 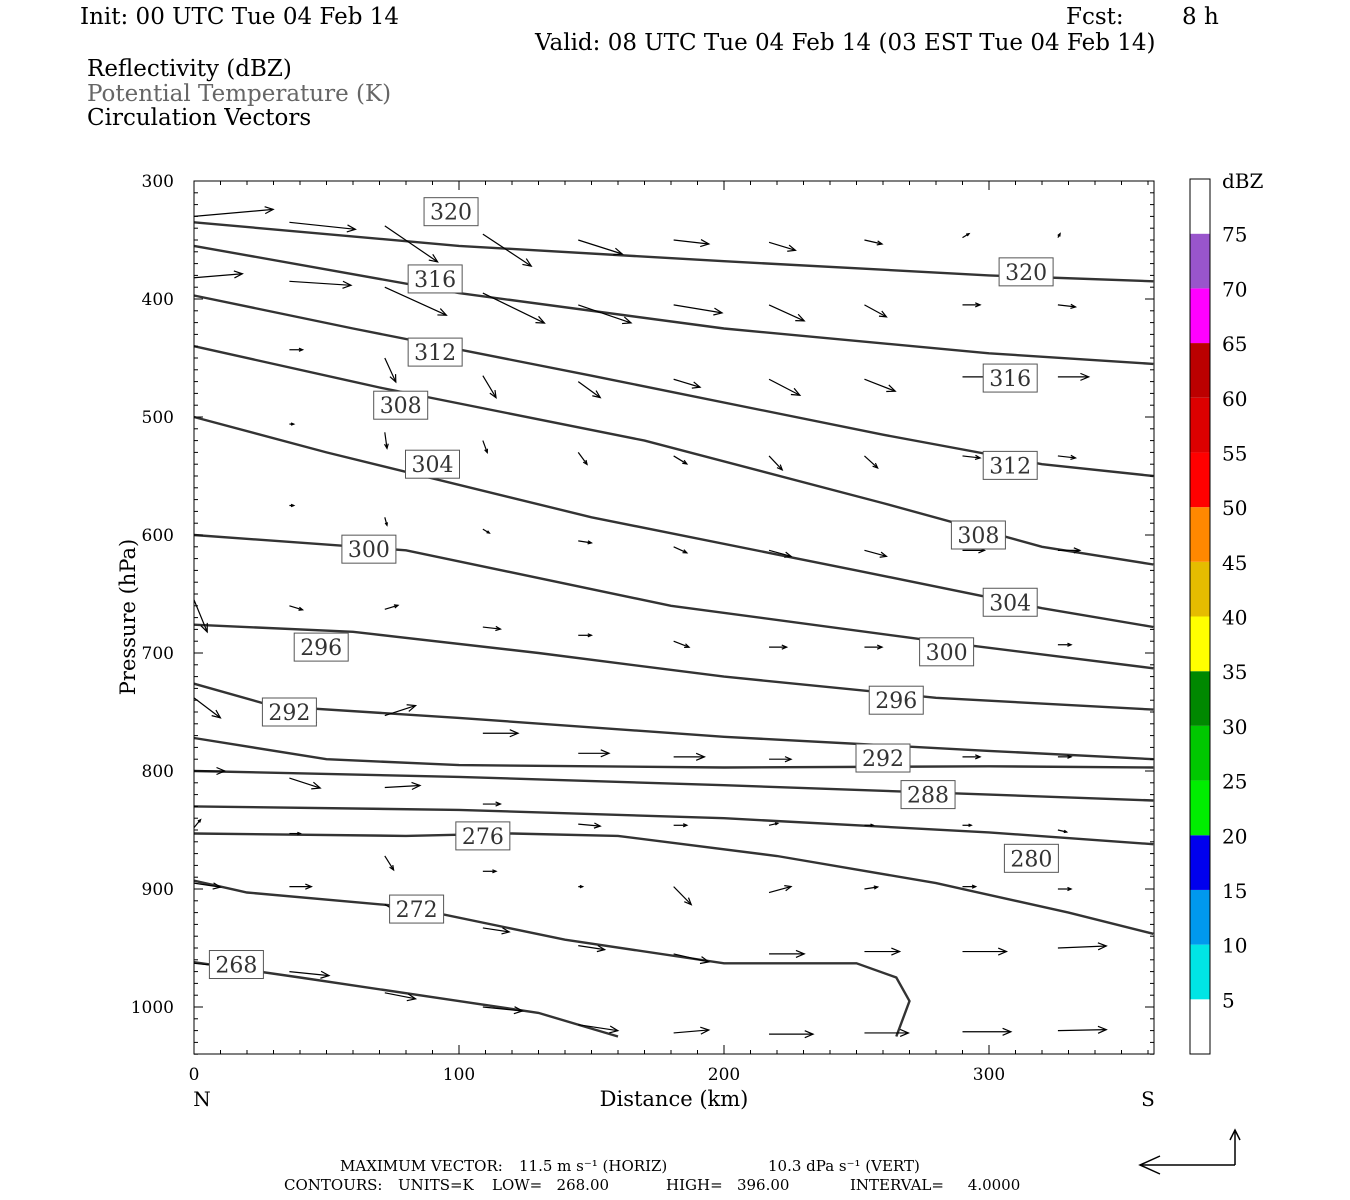 I want to click on isentrope-label-text: 268, so click(x=236, y=966).